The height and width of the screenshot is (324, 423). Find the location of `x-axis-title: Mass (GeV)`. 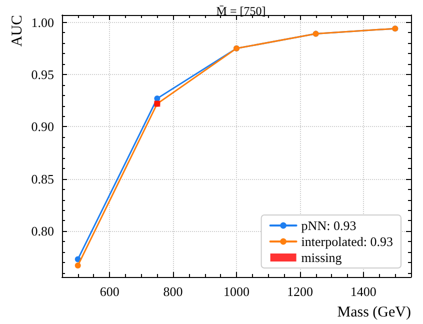

x-axis-title: Mass (GeV) is located at coordinates (374, 312).